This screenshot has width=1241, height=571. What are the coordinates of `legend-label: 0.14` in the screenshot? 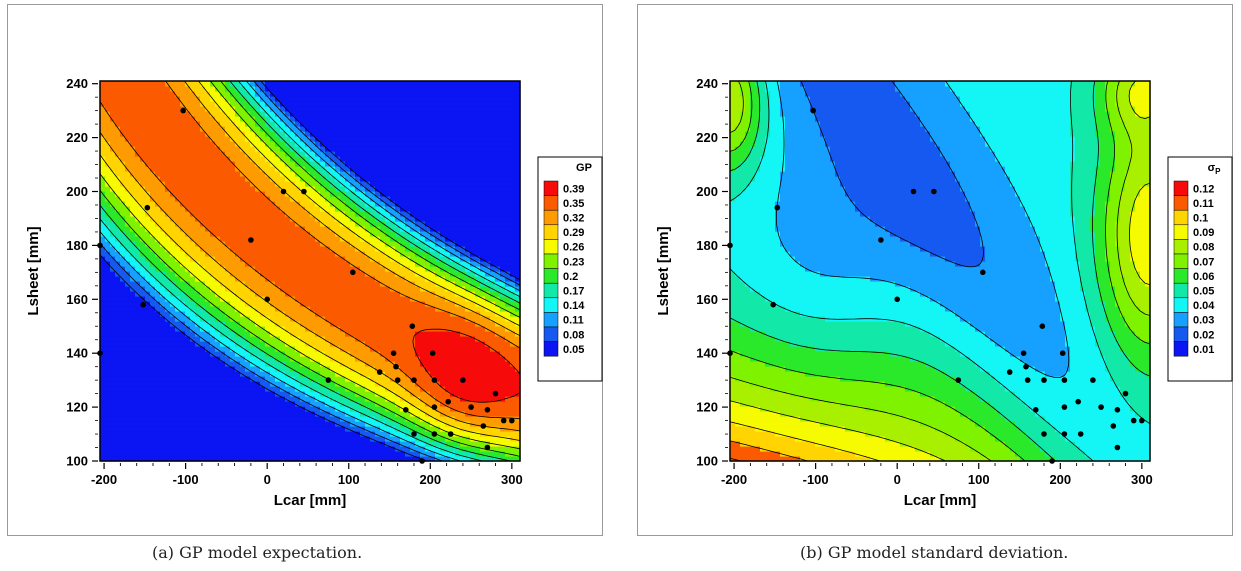 It's located at (574, 306).